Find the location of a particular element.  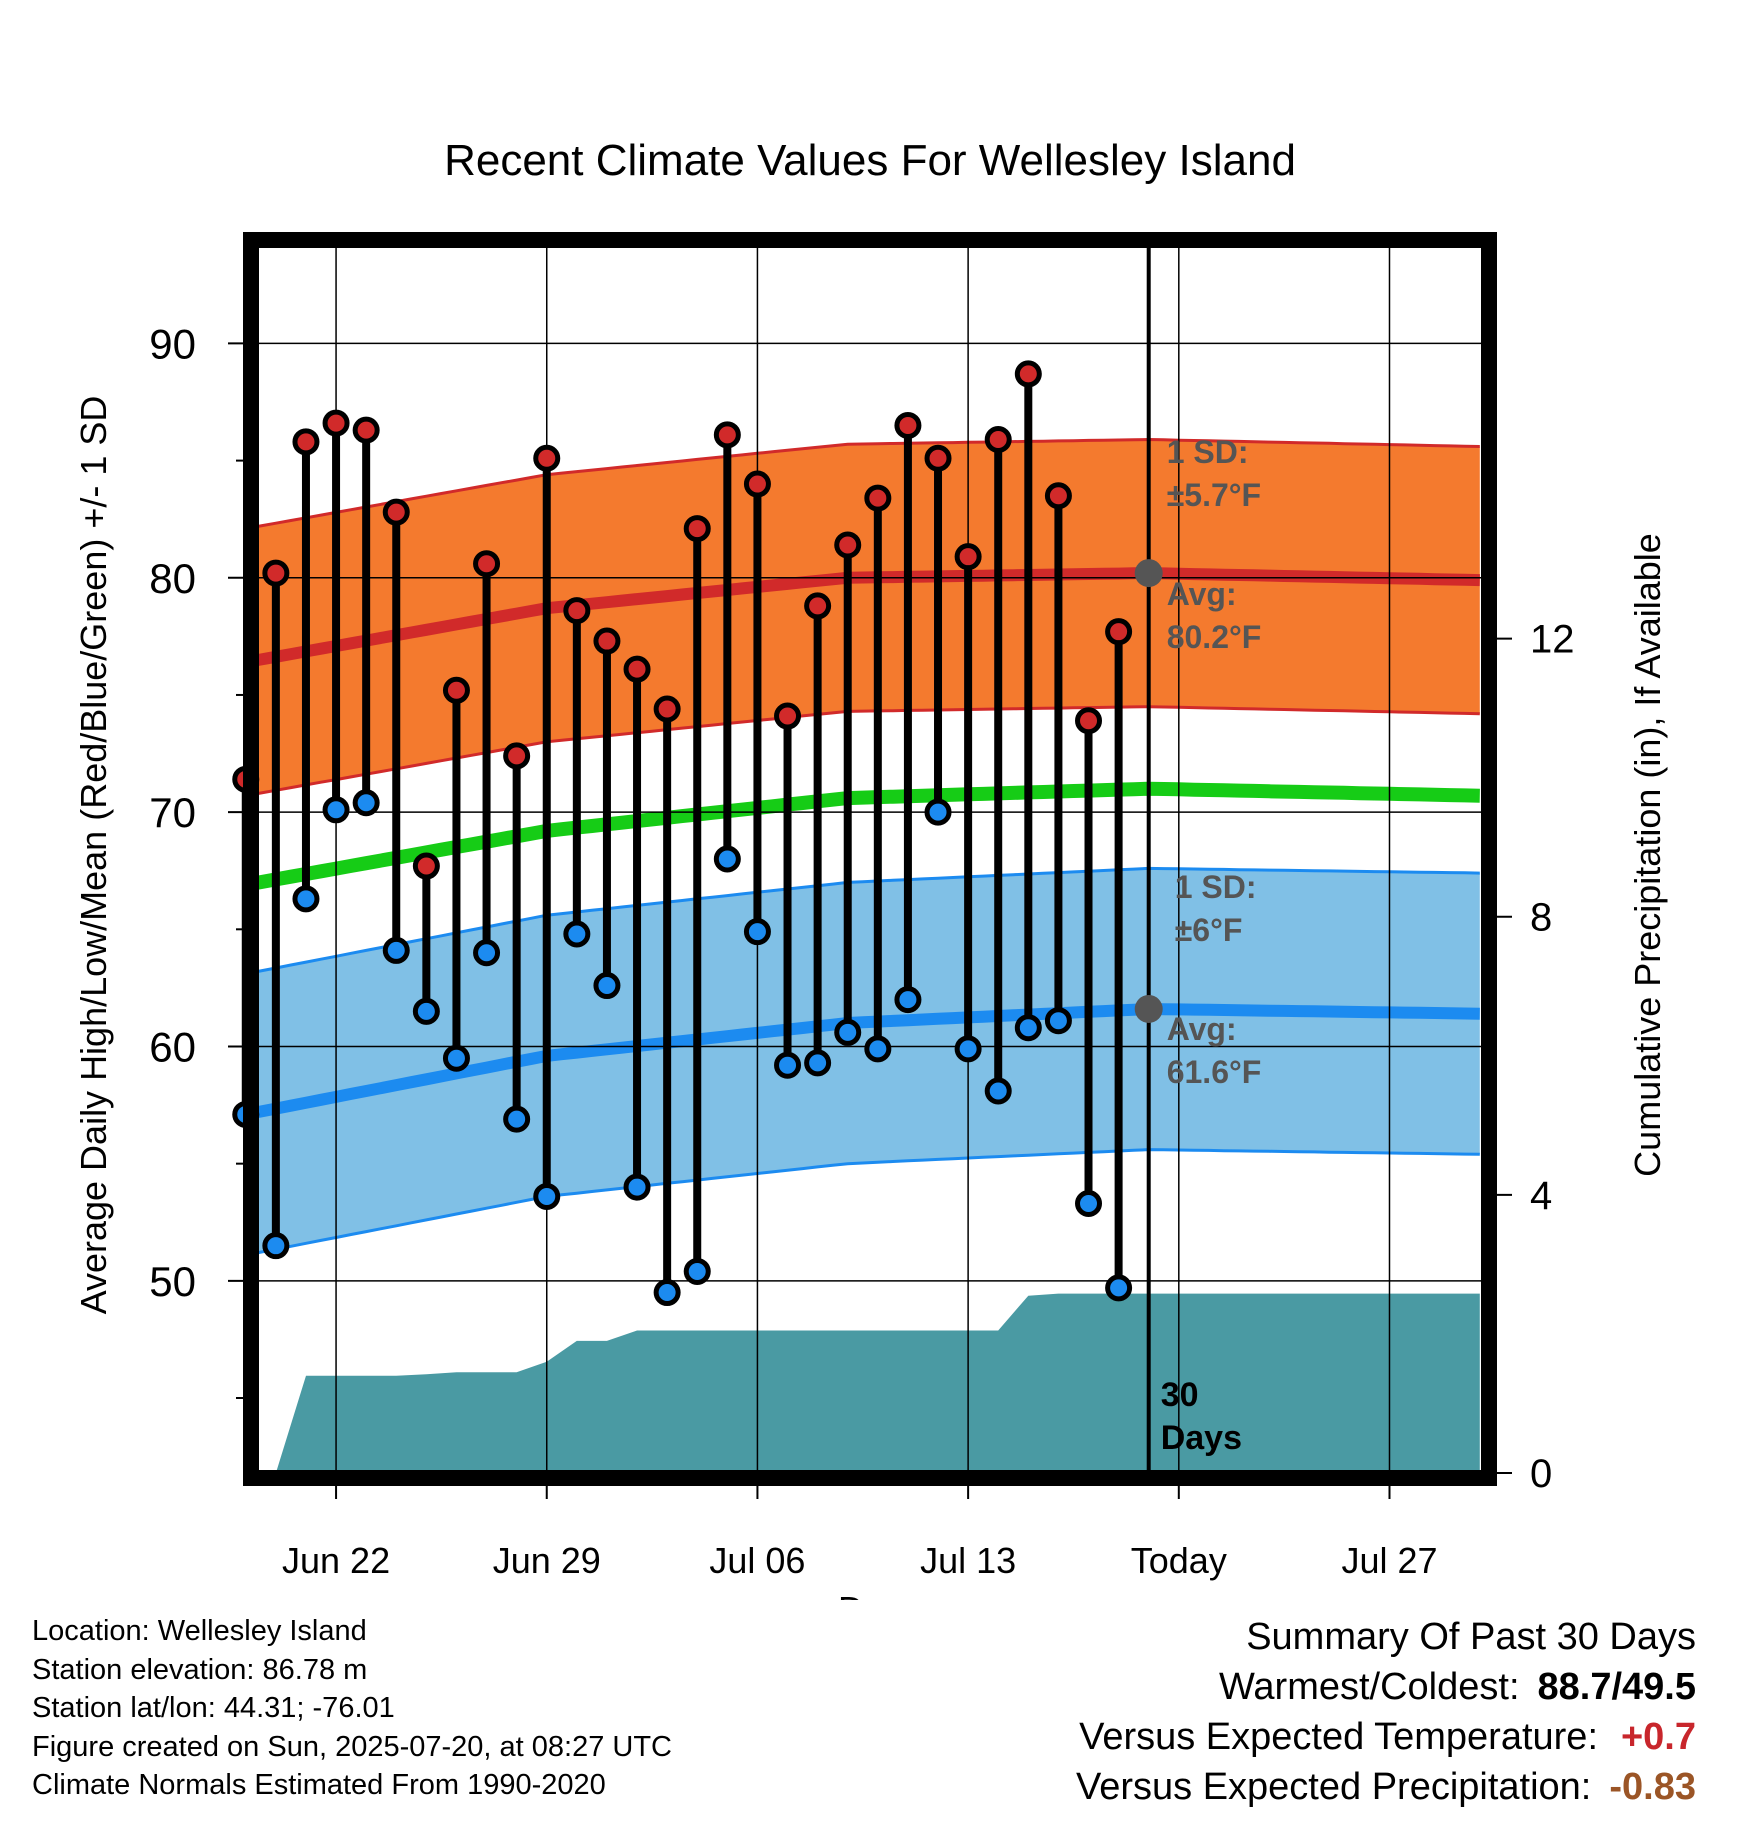

high-avg-annotation-0: Avg: is located at coordinates (1202, 594).